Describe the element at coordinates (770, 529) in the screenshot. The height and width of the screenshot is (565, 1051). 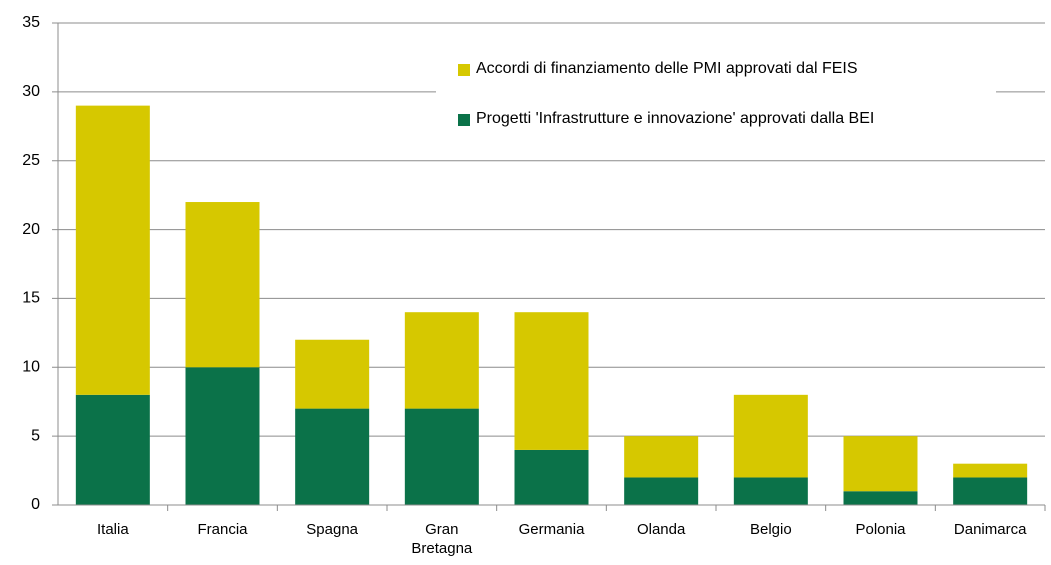
I see `x-tick-label: Belgio` at that location.